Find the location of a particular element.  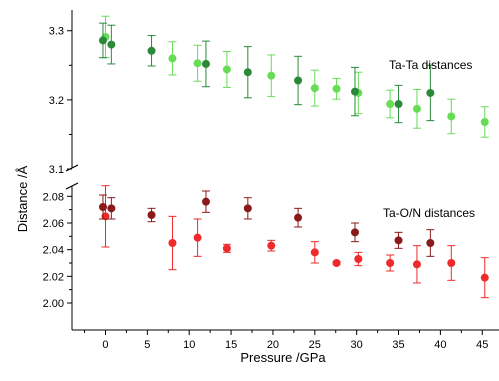

y-axis-label: Distance /Å is located at coordinates (22, 198).